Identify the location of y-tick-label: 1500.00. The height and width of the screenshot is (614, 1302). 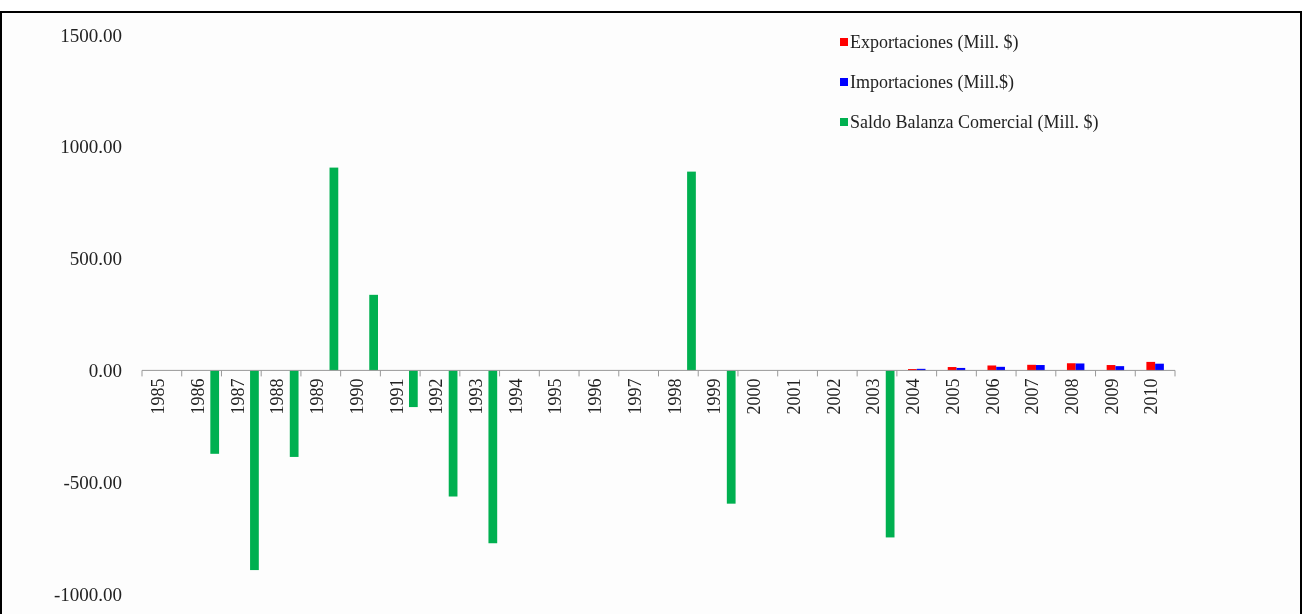
(91, 35).